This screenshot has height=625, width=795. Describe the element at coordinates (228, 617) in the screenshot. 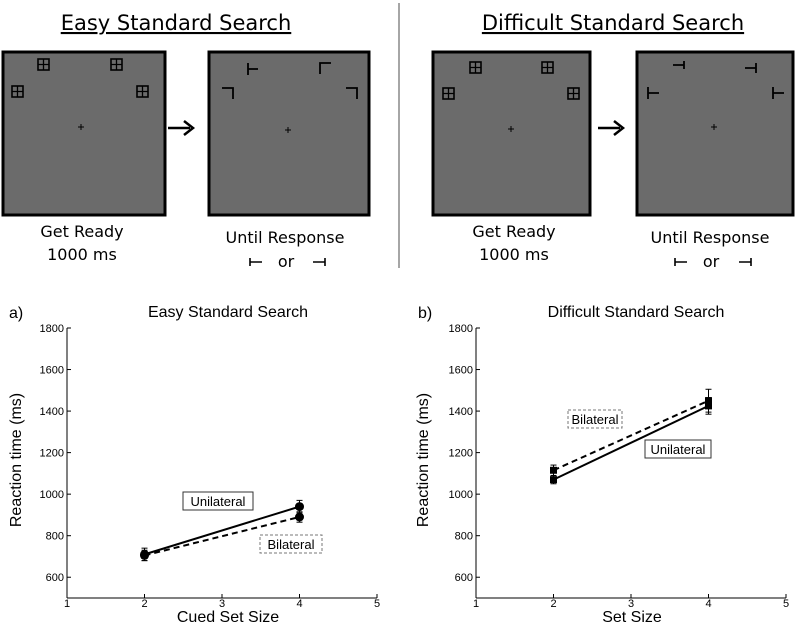

I see `x-axis-label: Cued Set Size` at that location.